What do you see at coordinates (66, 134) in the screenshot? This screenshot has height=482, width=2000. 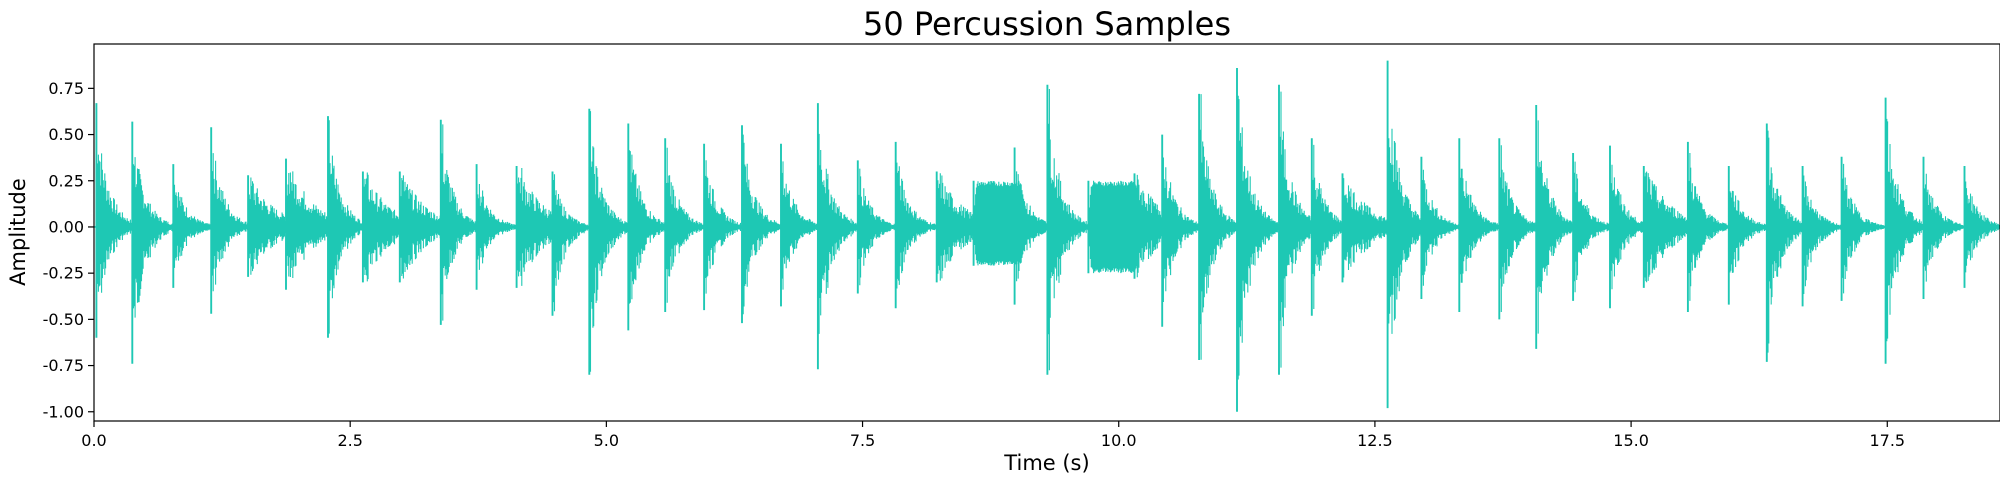 I see `y-tick-label: 0.50` at bounding box center [66, 134].